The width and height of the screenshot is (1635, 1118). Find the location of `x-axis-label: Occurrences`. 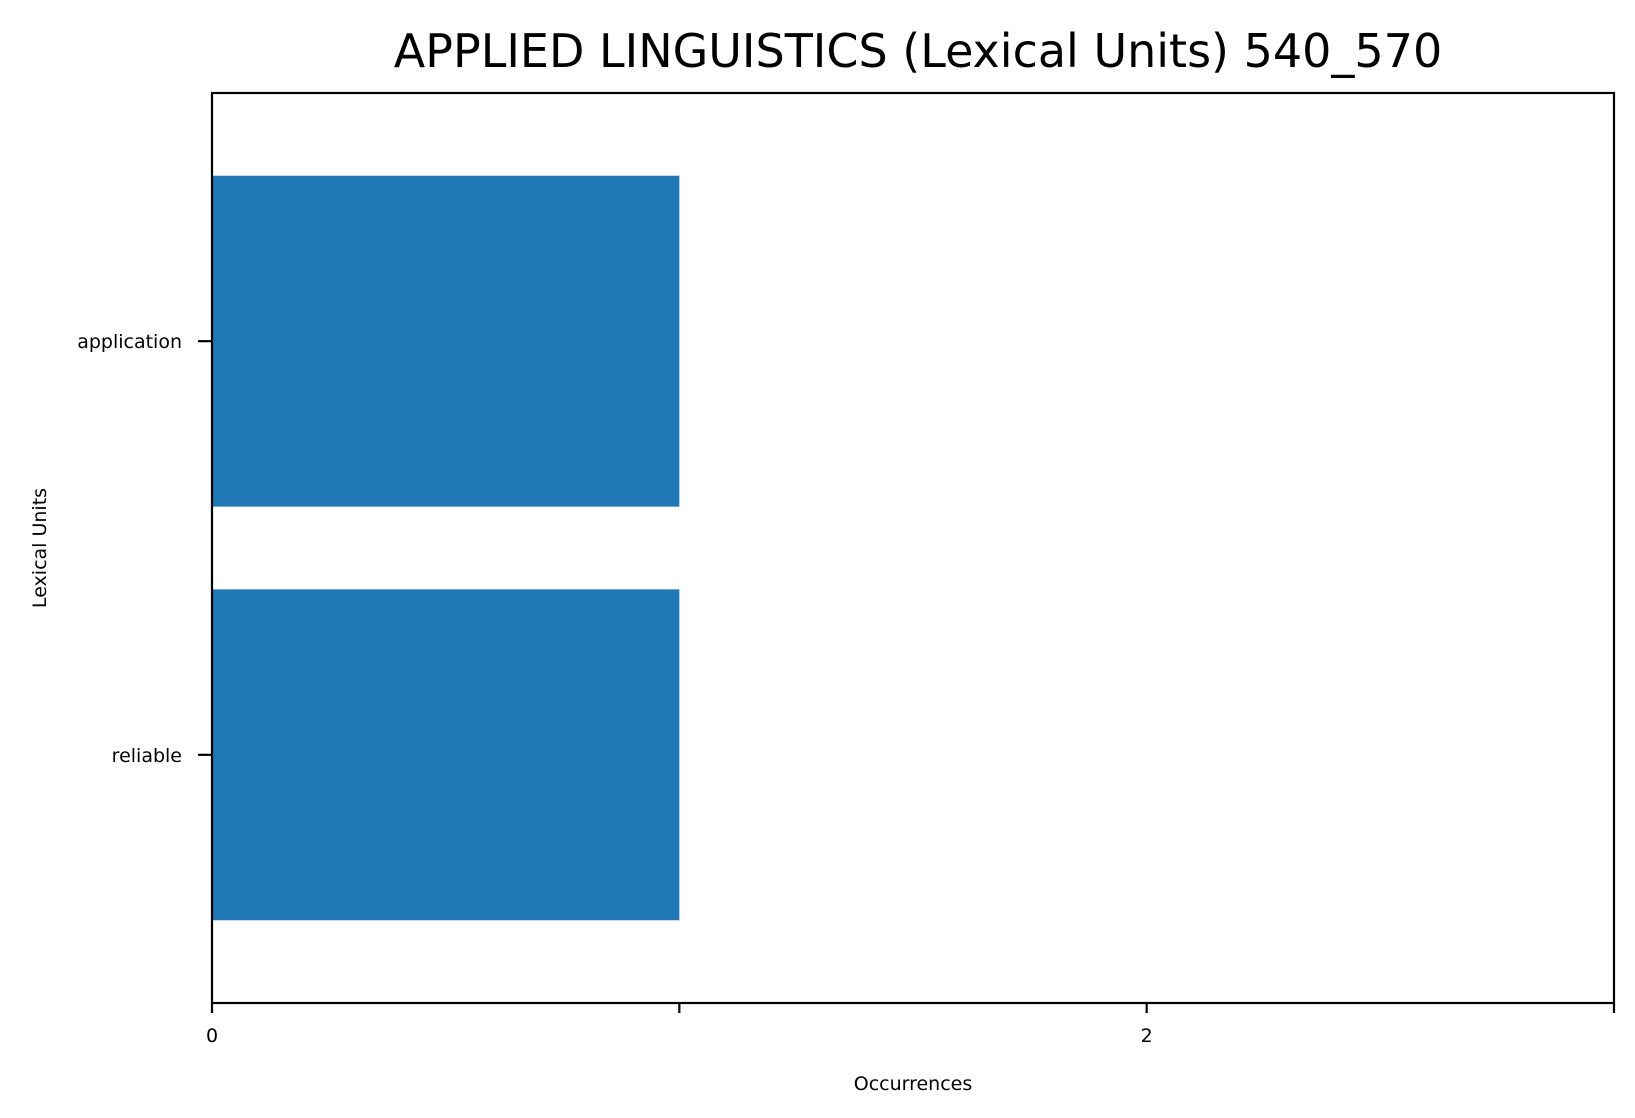

x-axis-label: Occurrences is located at coordinates (913, 1084).